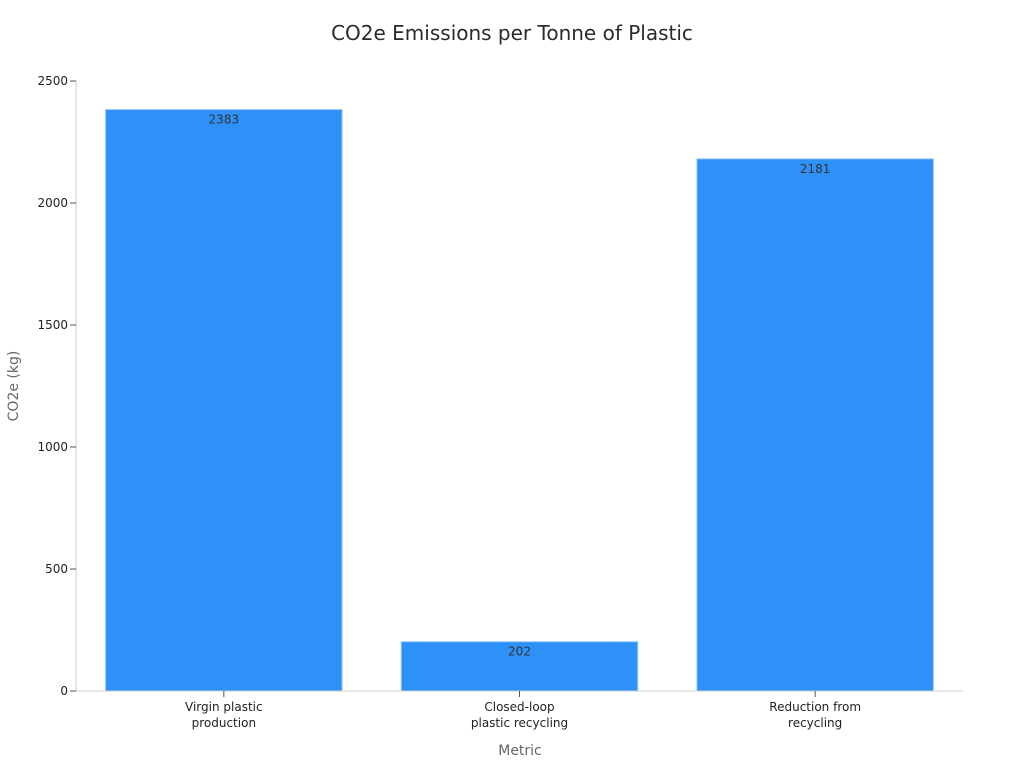 This screenshot has width=1024, height=768. Describe the element at coordinates (52, 325) in the screenshot. I see `y-tick-label: 1500` at that location.